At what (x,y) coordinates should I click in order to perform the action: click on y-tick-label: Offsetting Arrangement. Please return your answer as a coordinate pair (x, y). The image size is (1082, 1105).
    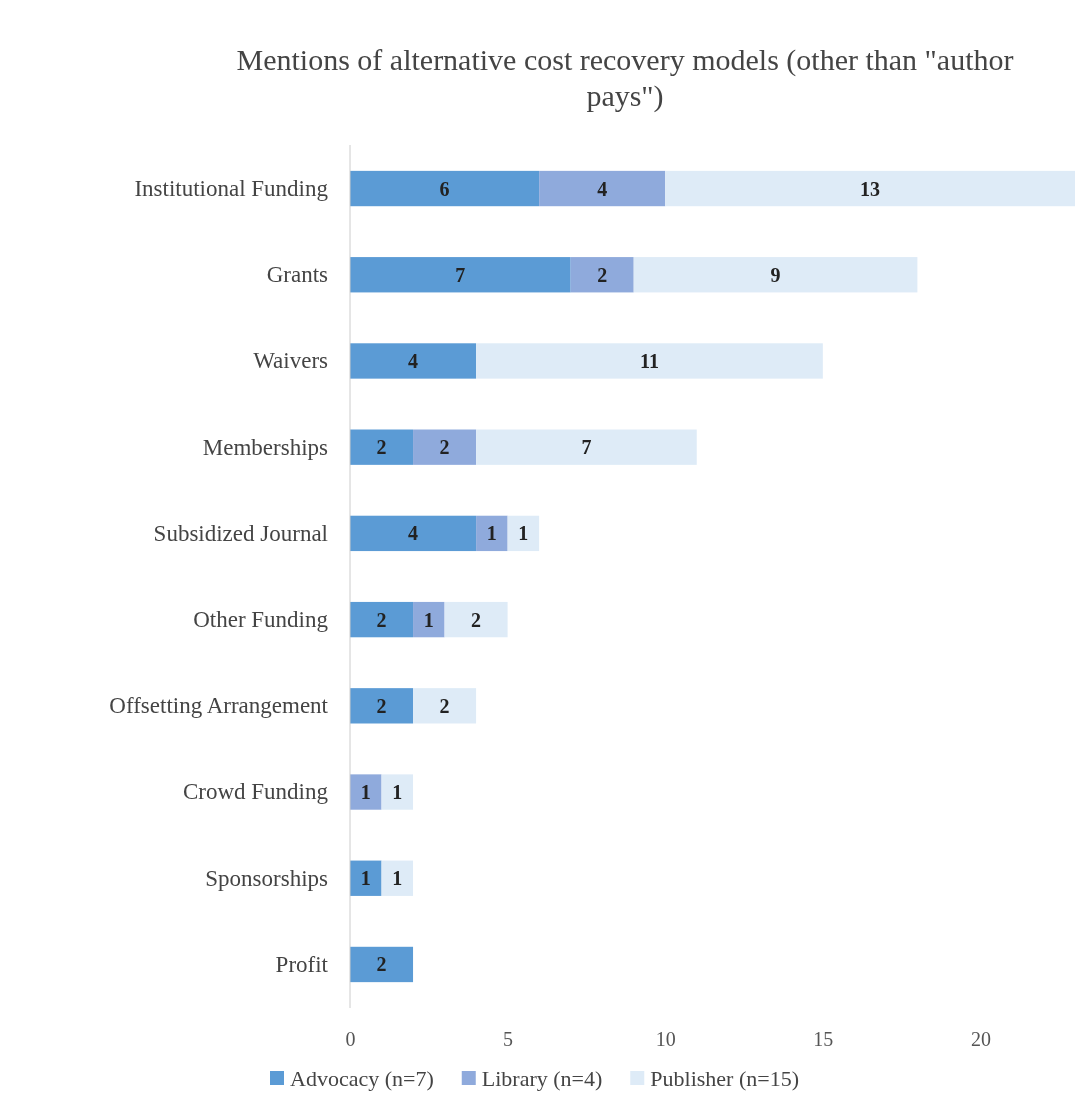
    Looking at the image, I should click on (219, 706).